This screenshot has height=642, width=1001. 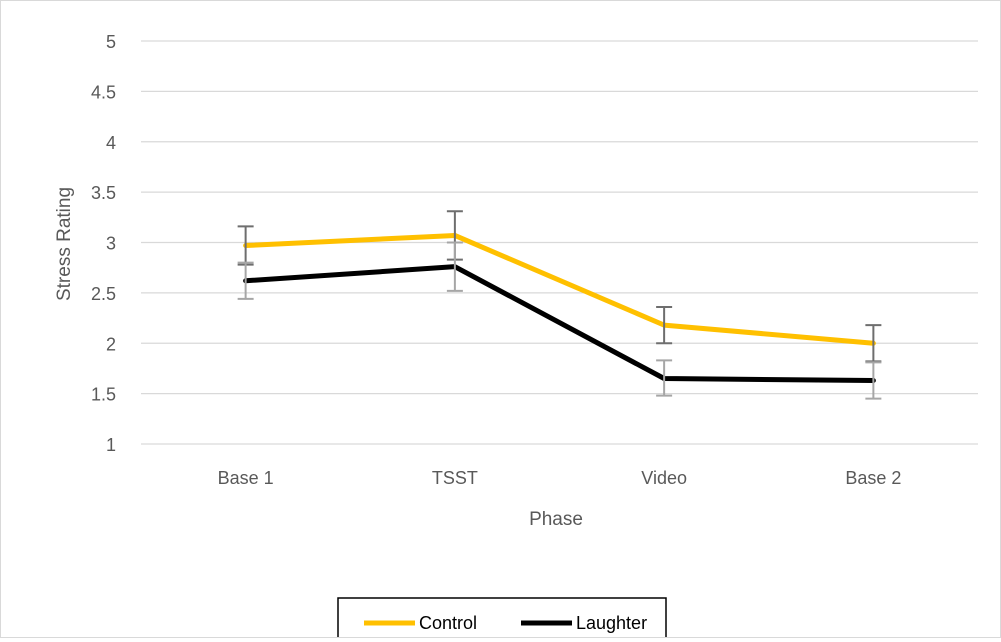 I want to click on y-tick-label: 2.5, so click(x=103, y=294).